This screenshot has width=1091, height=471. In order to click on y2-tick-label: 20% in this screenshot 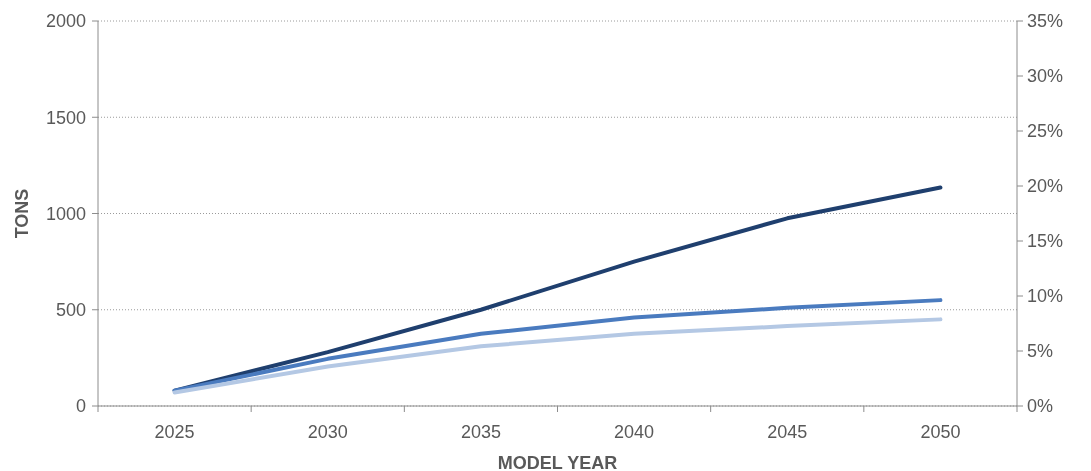, I will do `click(1045, 186)`.